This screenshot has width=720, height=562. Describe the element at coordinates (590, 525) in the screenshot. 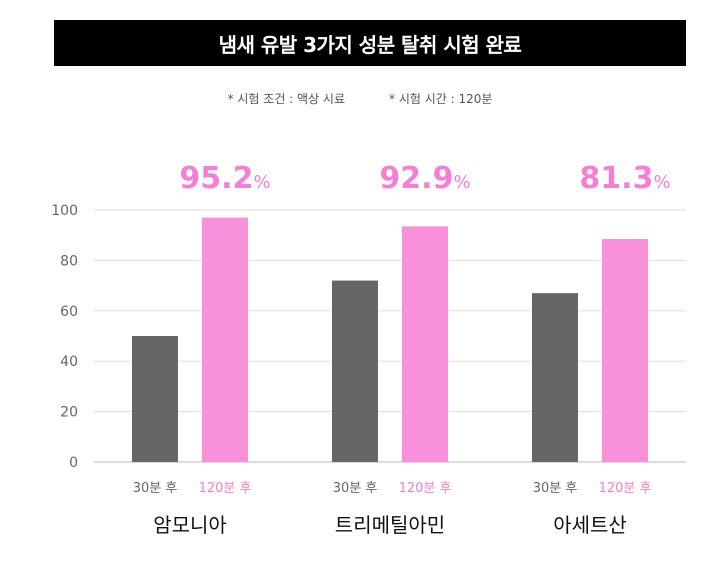

I see `category-label: 아세트산` at that location.